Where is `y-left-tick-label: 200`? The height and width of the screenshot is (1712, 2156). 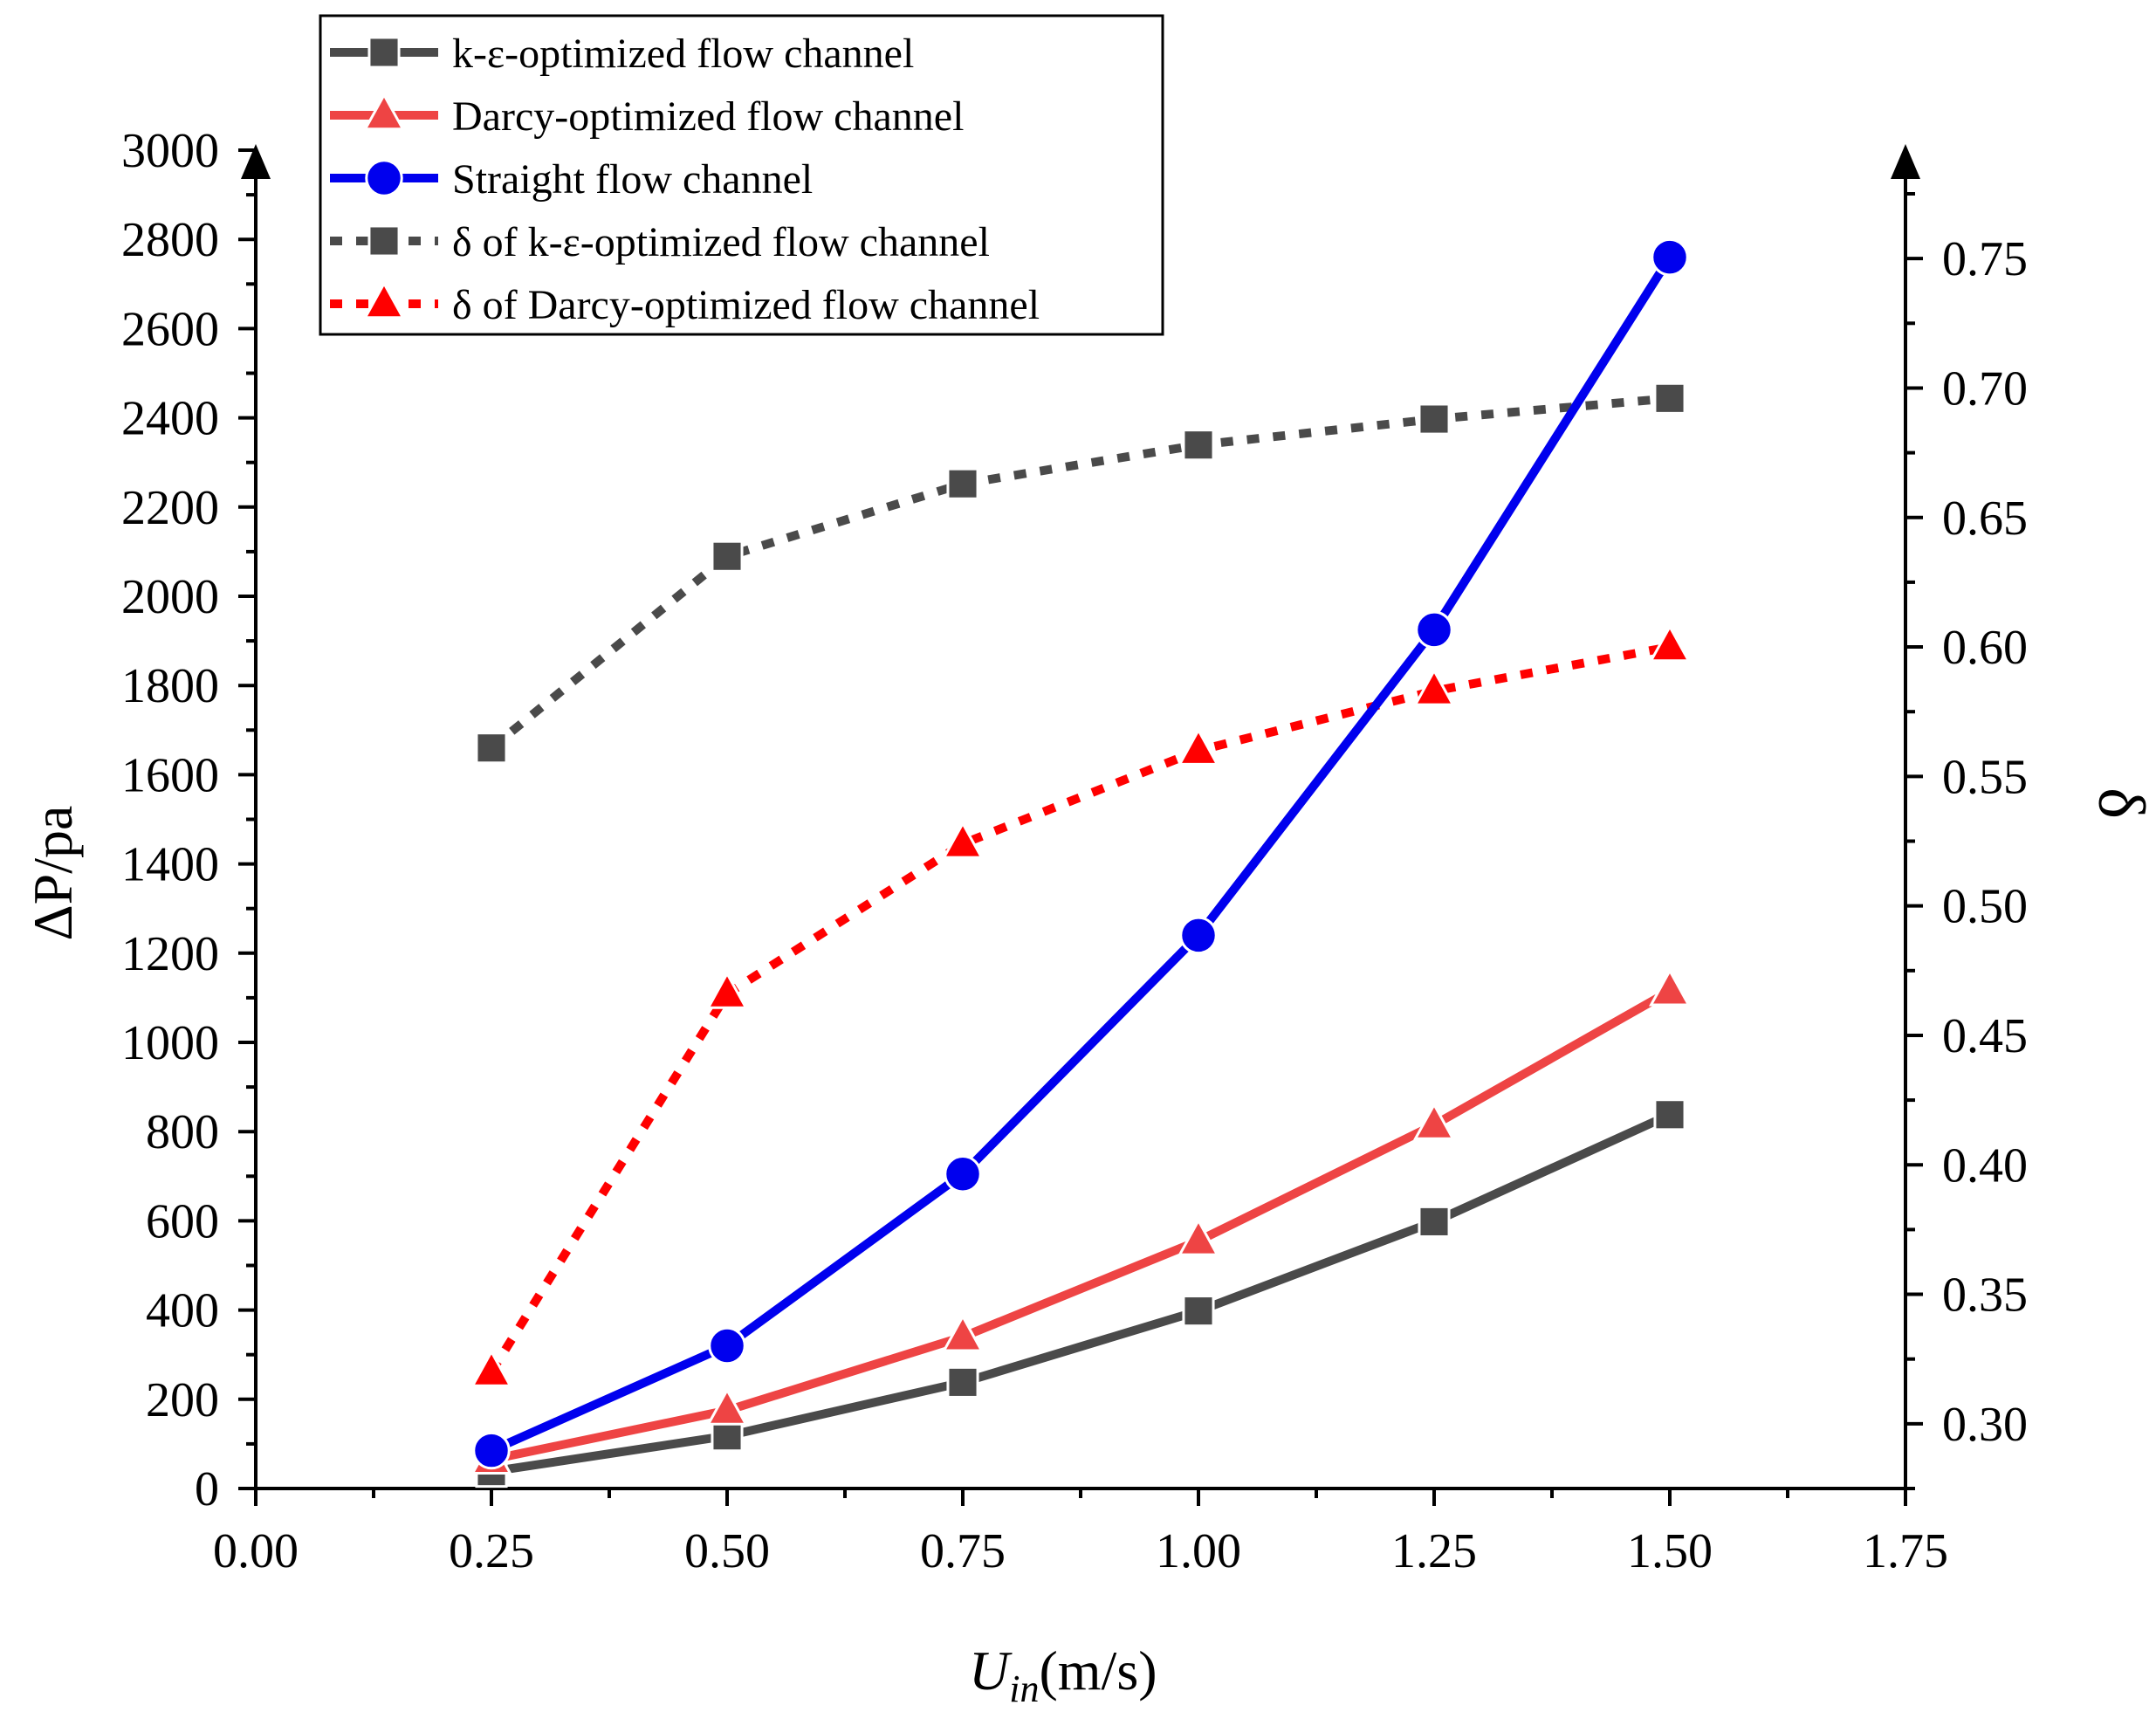 y-left-tick-label: 200 is located at coordinates (182, 1400).